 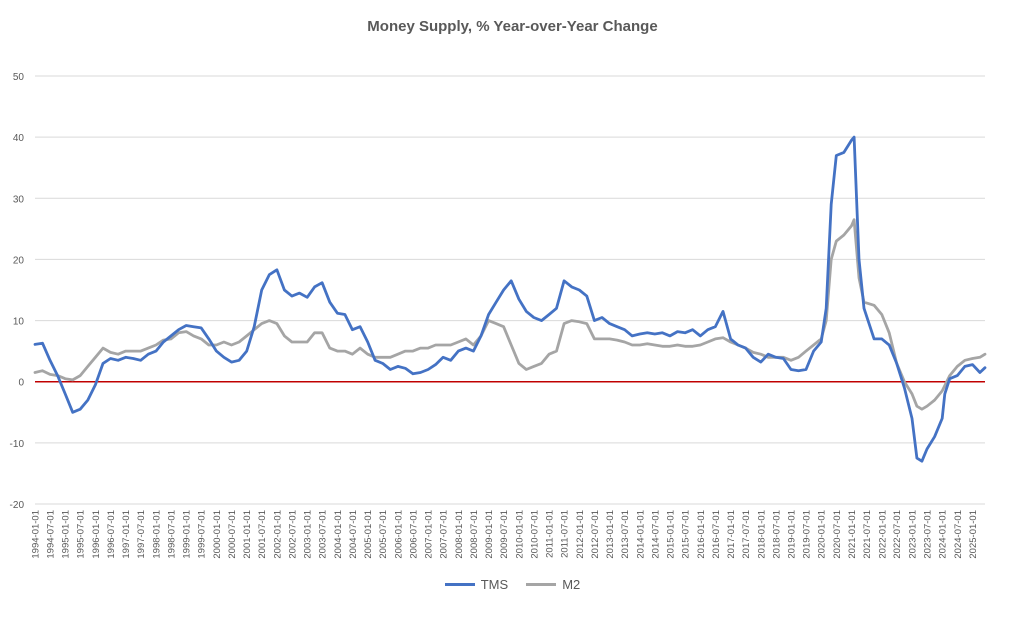 What do you see at coordinates (81, 534) in the screenshot?
I see `x-tick-label: 1995-07-01` at bounding box center [81, 534].